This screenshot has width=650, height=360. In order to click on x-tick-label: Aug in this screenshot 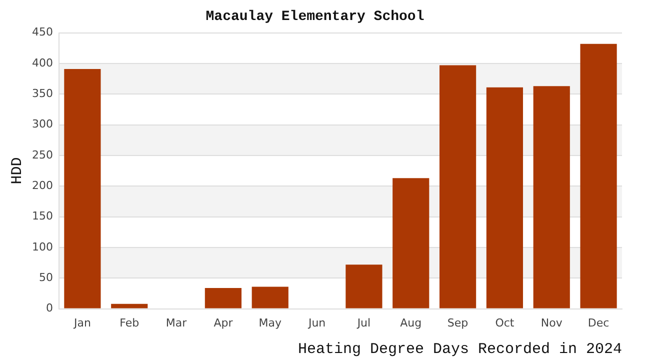, I will do `click(411, 323)`.